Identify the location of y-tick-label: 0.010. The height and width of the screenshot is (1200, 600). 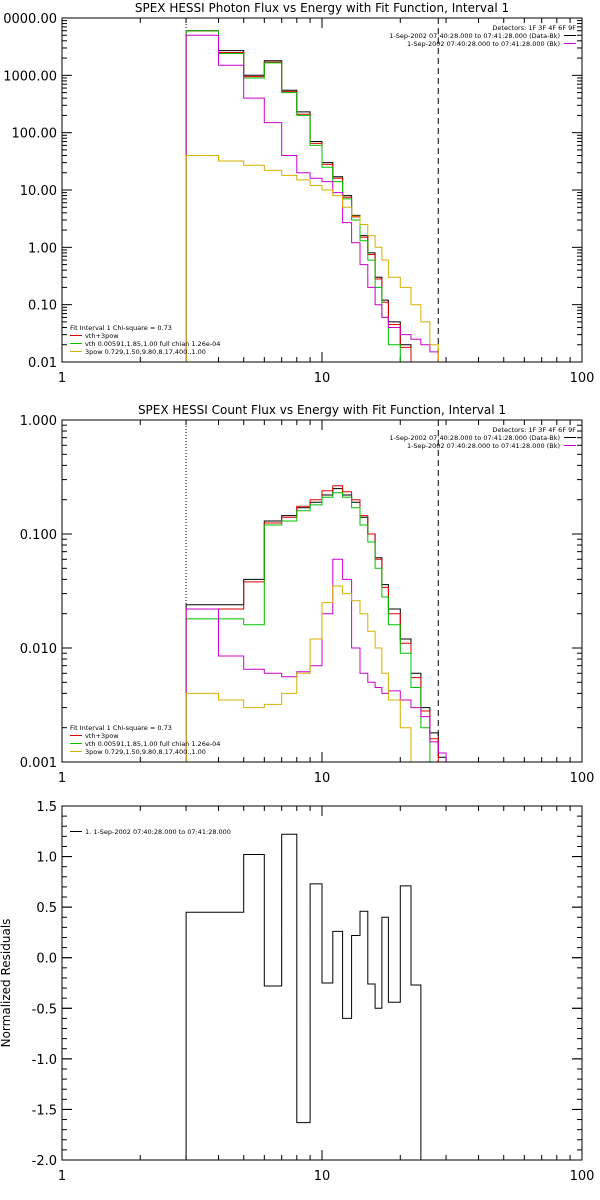
(38, 649).